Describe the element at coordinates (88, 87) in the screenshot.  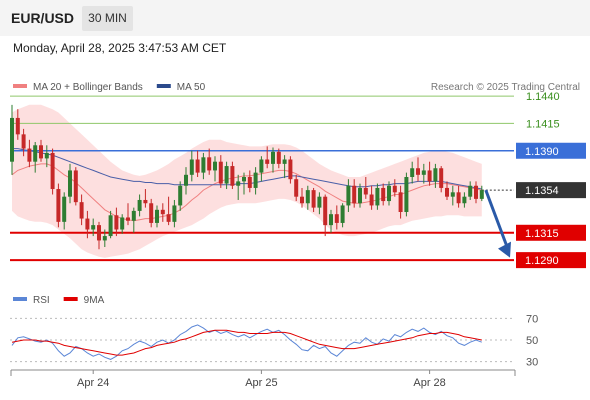
I see `legend-label-0: MA 20 + Bollinger Bands` at that location.